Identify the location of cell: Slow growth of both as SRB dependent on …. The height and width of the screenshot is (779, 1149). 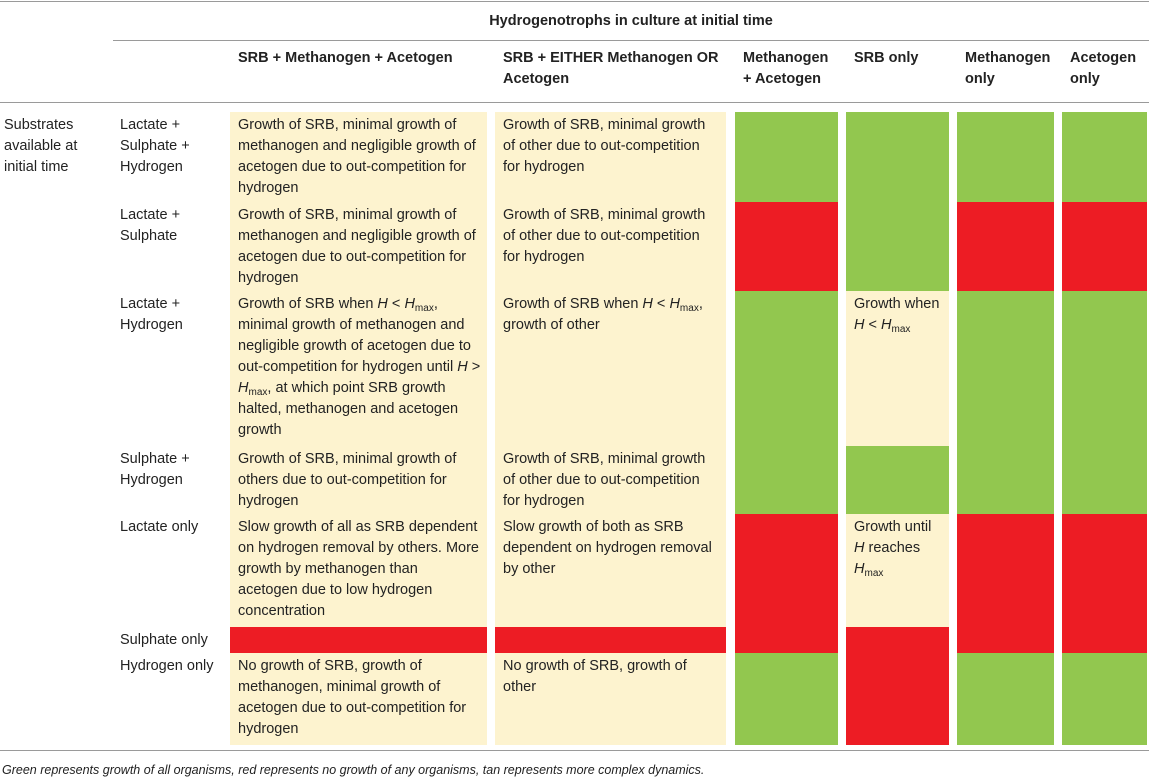
(610, 570).